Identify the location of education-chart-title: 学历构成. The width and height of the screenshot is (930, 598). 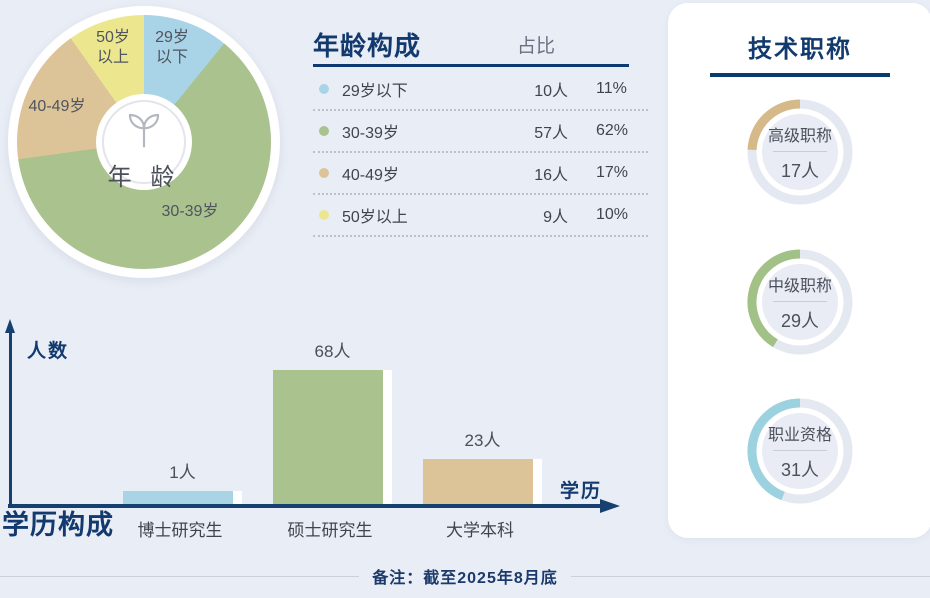
(58, 525).